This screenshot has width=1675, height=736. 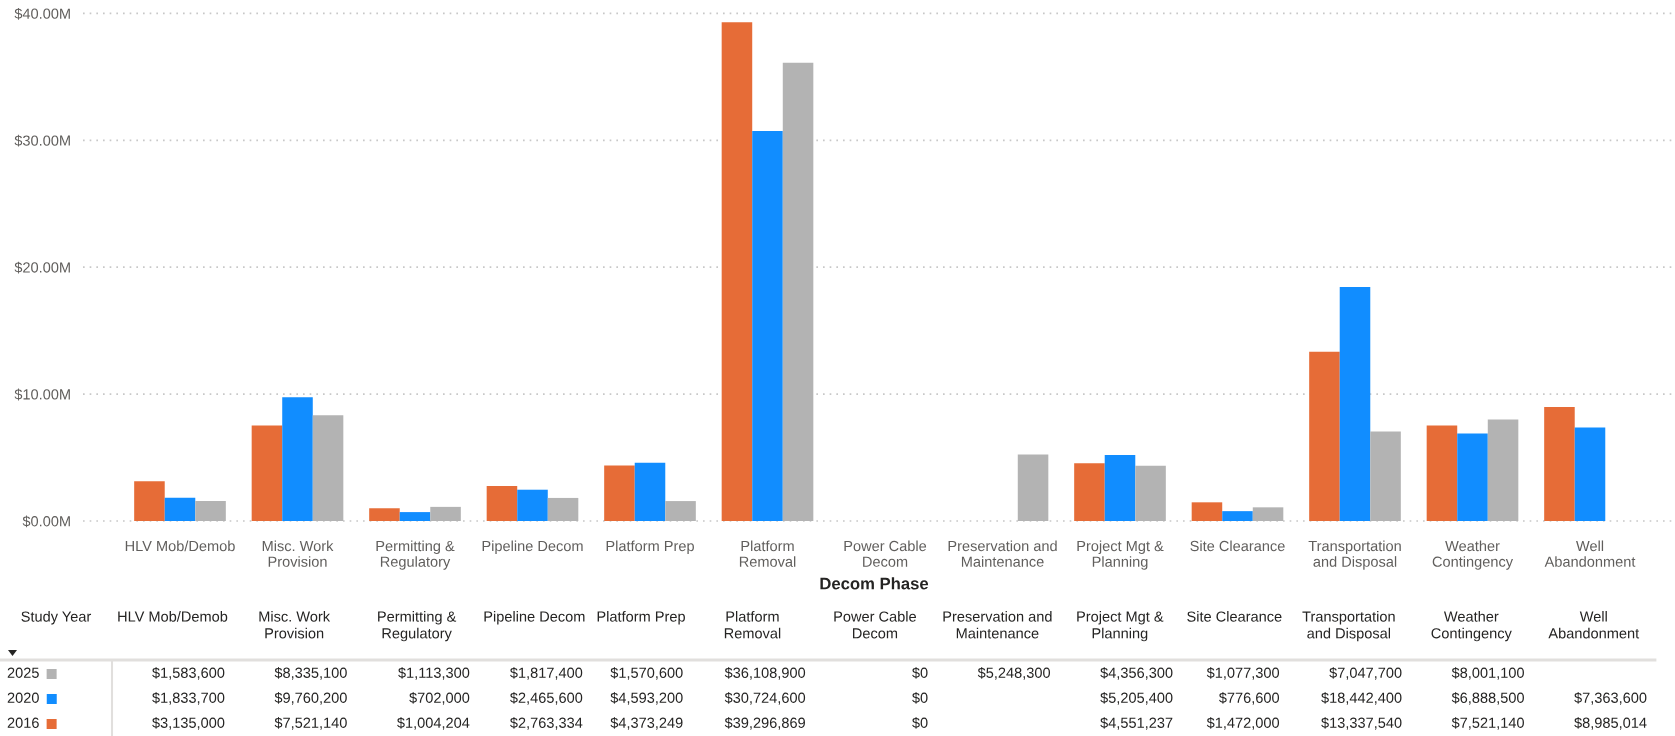 I want to click on category-label: Pipeline Decom, so click(x=534, y=618).